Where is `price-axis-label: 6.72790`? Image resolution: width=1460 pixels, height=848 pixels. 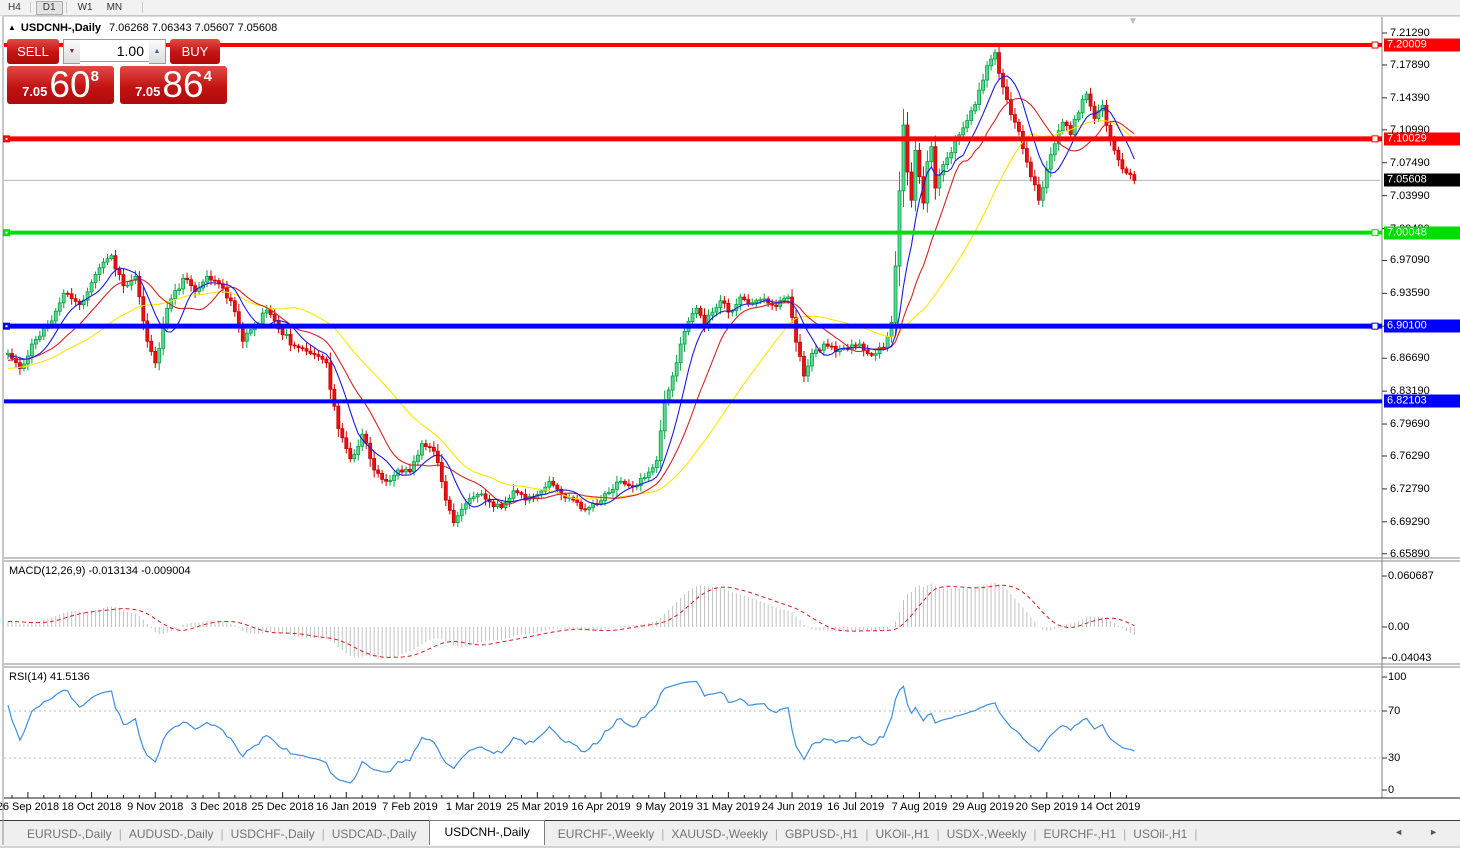 price-axis-label: 6.72790 is located at coordinates (1410, 488).